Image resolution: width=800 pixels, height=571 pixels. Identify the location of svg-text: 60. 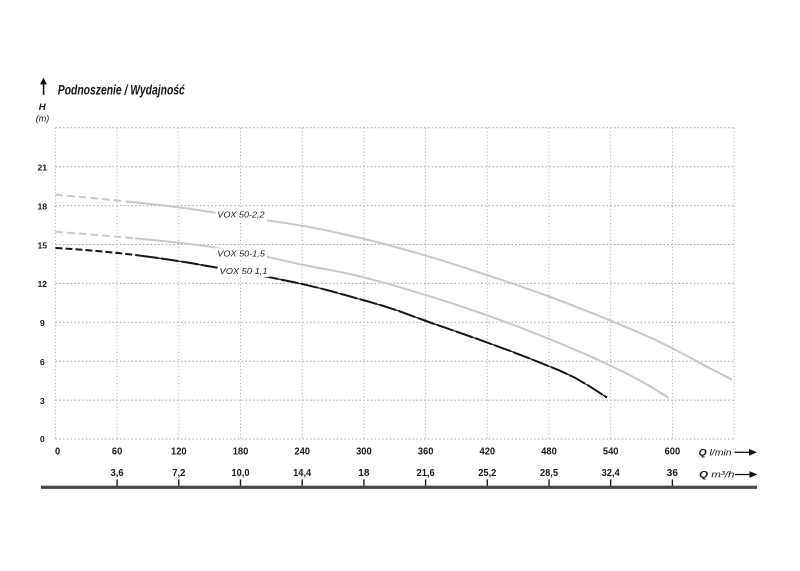
(117, 452).